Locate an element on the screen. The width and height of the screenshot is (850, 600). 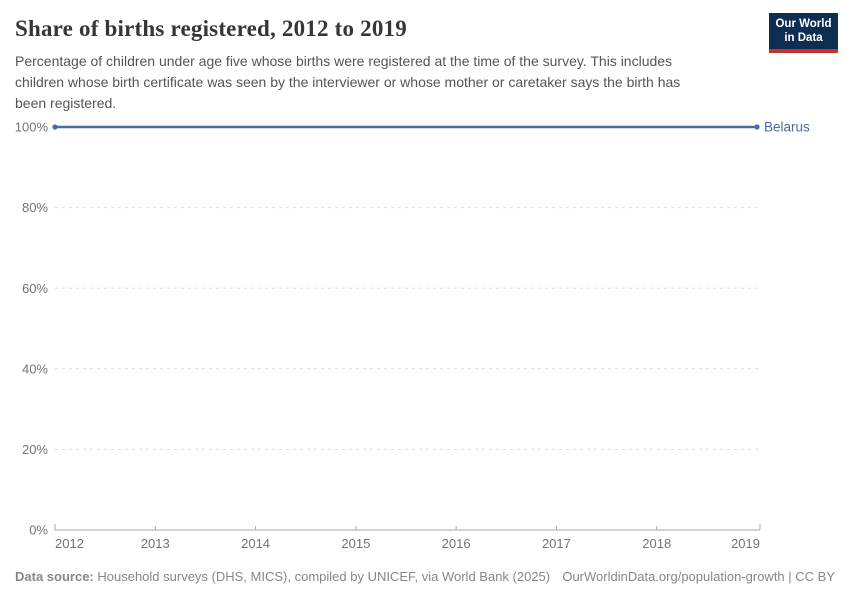
x-tick-label-2017: 2017 is located at coordinates (556, 543).